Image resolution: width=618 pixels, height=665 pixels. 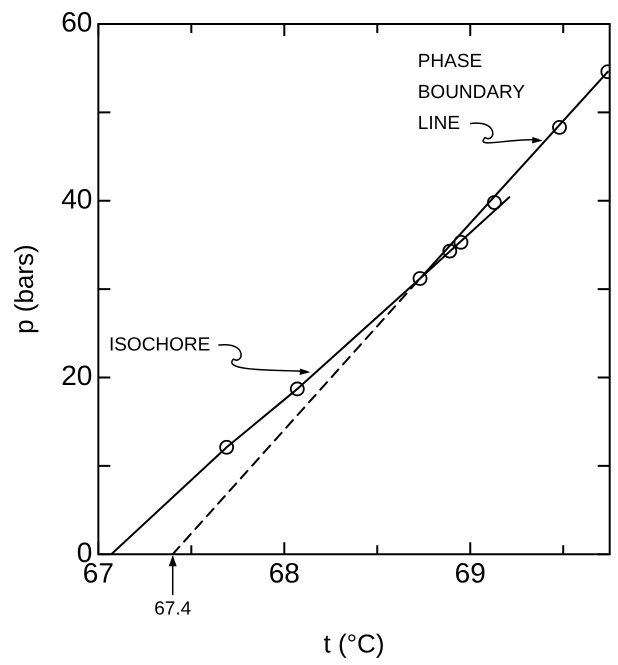 What do you see at coordinates (76, 22) in the screenshot?
I see `y-tick-label: 60` at bounding box center [76, 22].